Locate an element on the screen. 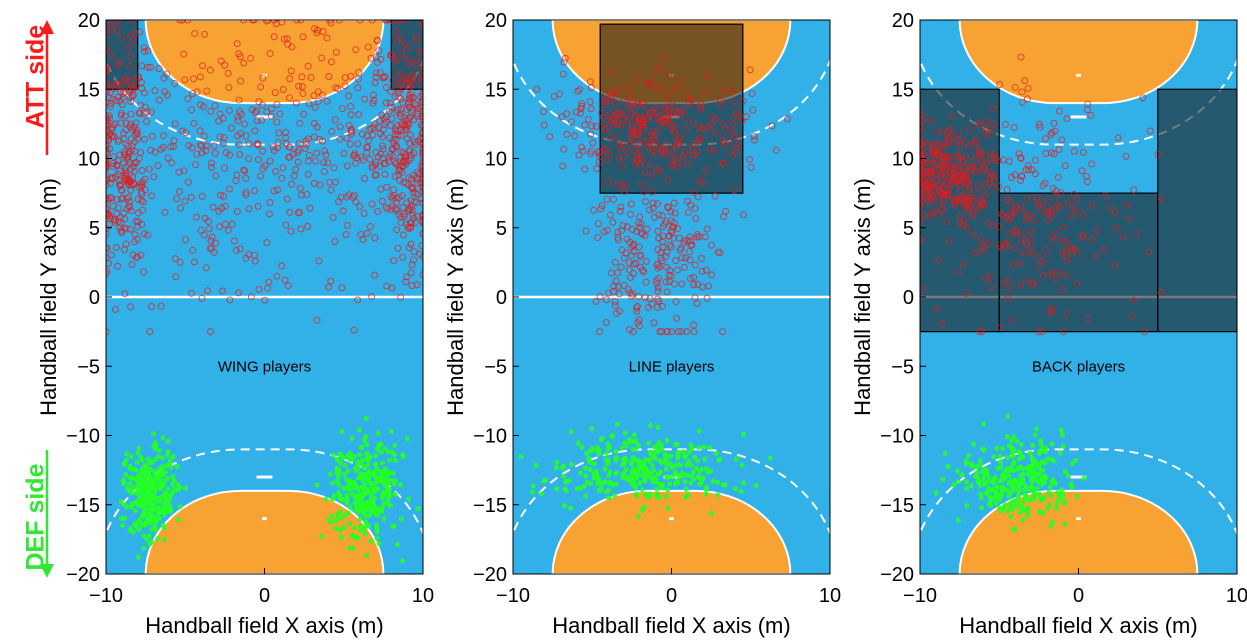 This screenshot has width=1247, height=644. y-tick-label: −5 is located at coordinates (88, 367).